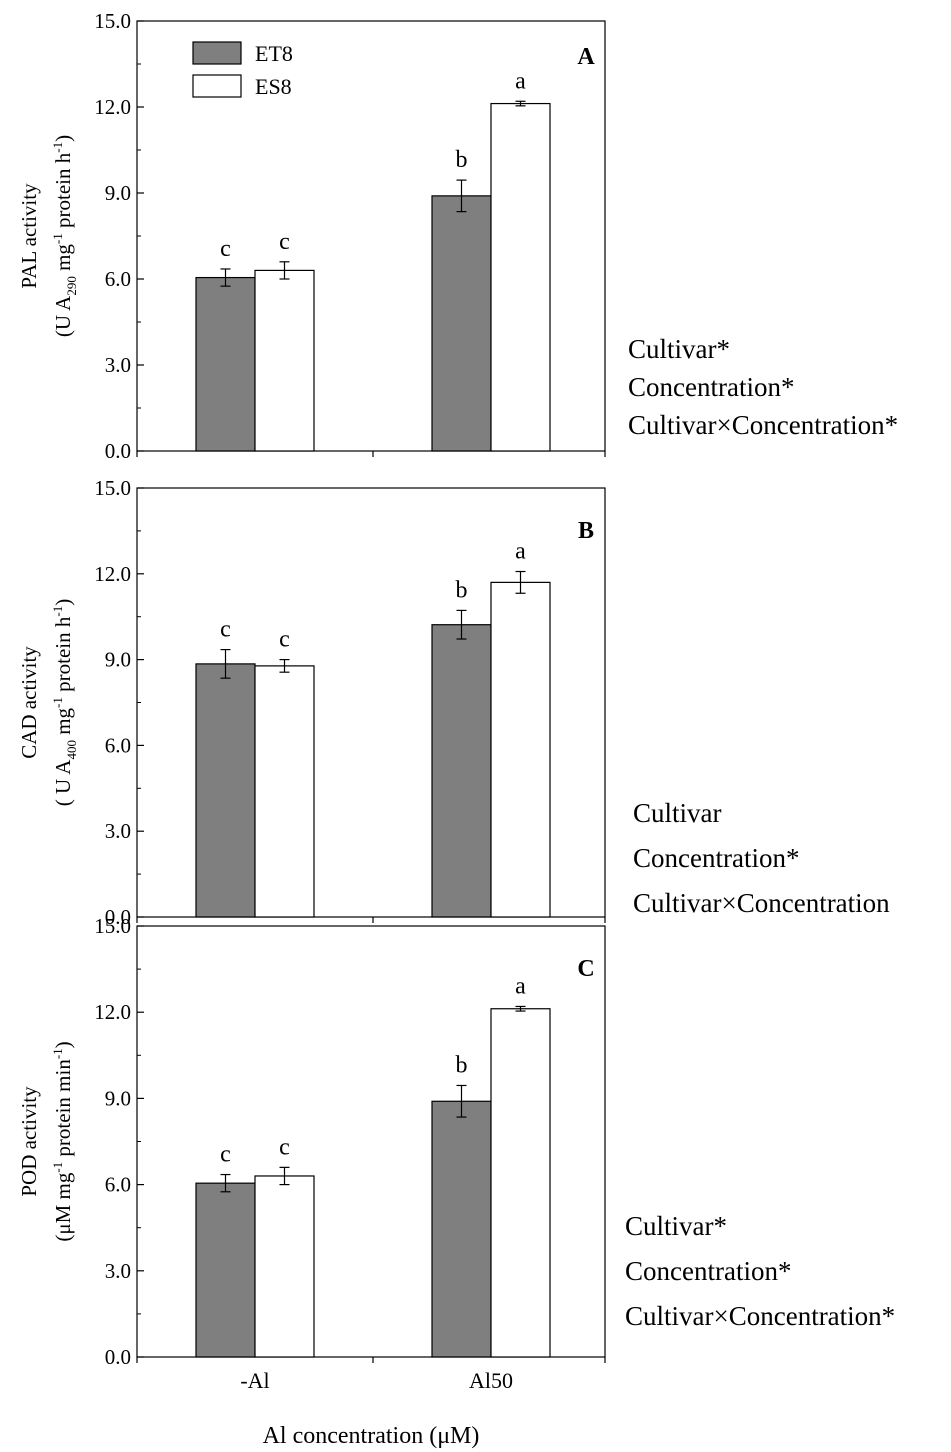 The width and height of the screenshot is (951, 1452). What do you see at coordinates (64, 236) in the screenshot?
I see `y-axis-unit-label: (U A290 mg-1 protein h-1)` at bounding box center [64, 236].